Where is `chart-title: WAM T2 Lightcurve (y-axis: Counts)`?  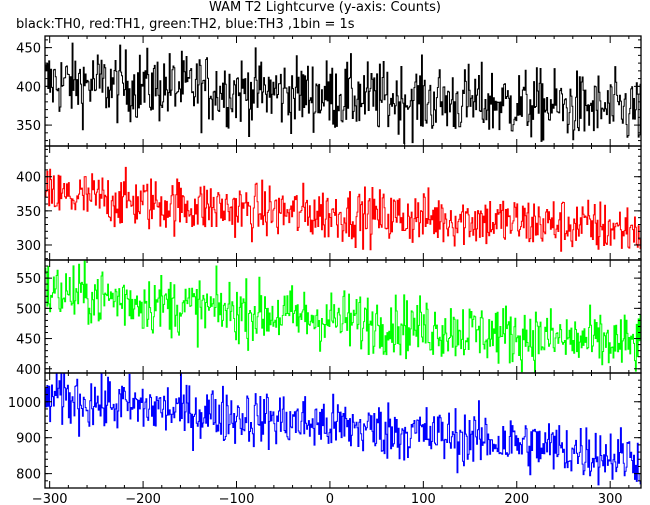
chart-title: WAM T2 Lightcurve (y-axis: Counts) is located at coordinates (325, 7).